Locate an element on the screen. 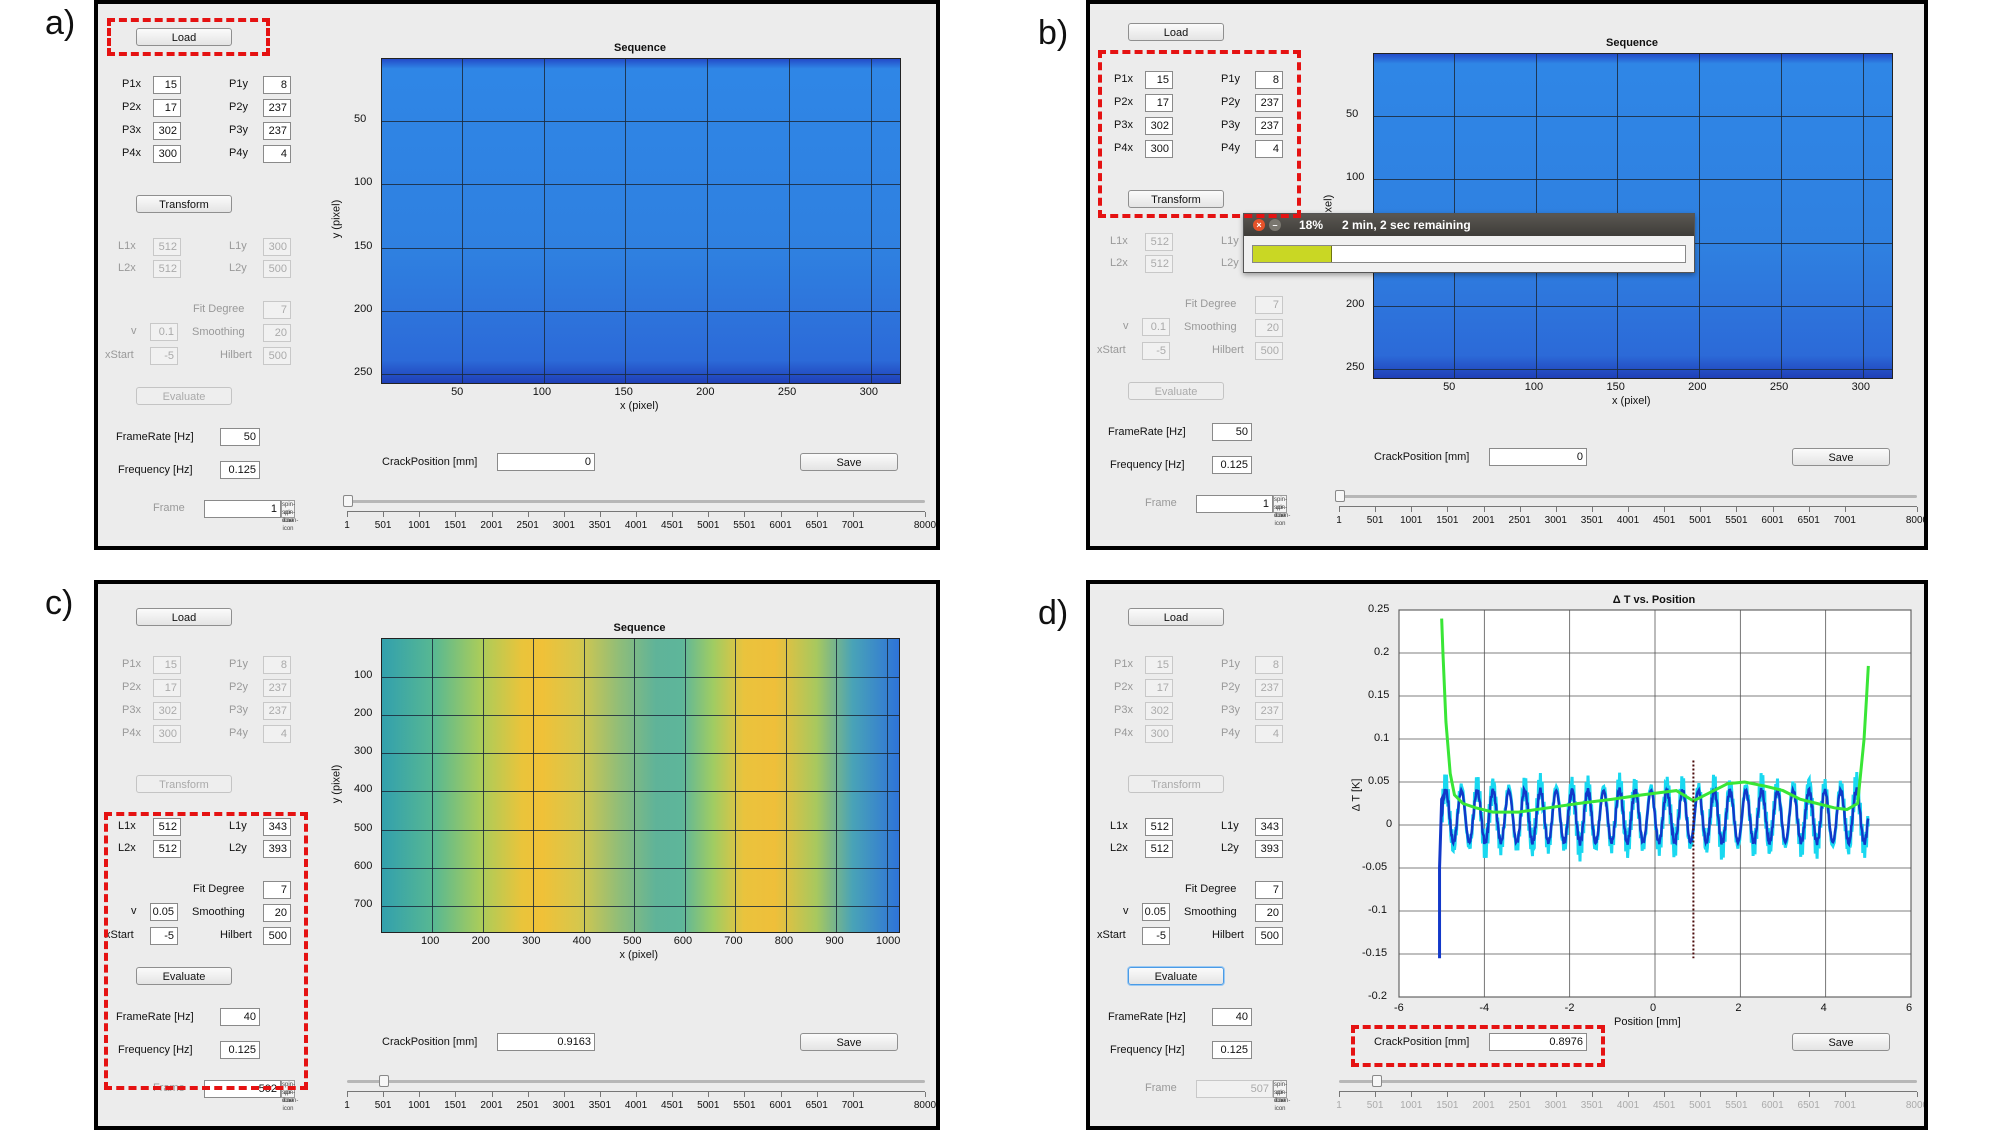 This screenshot has width=2000, height=1130. field-l2y: 500 is located at coordinates (277, 269).